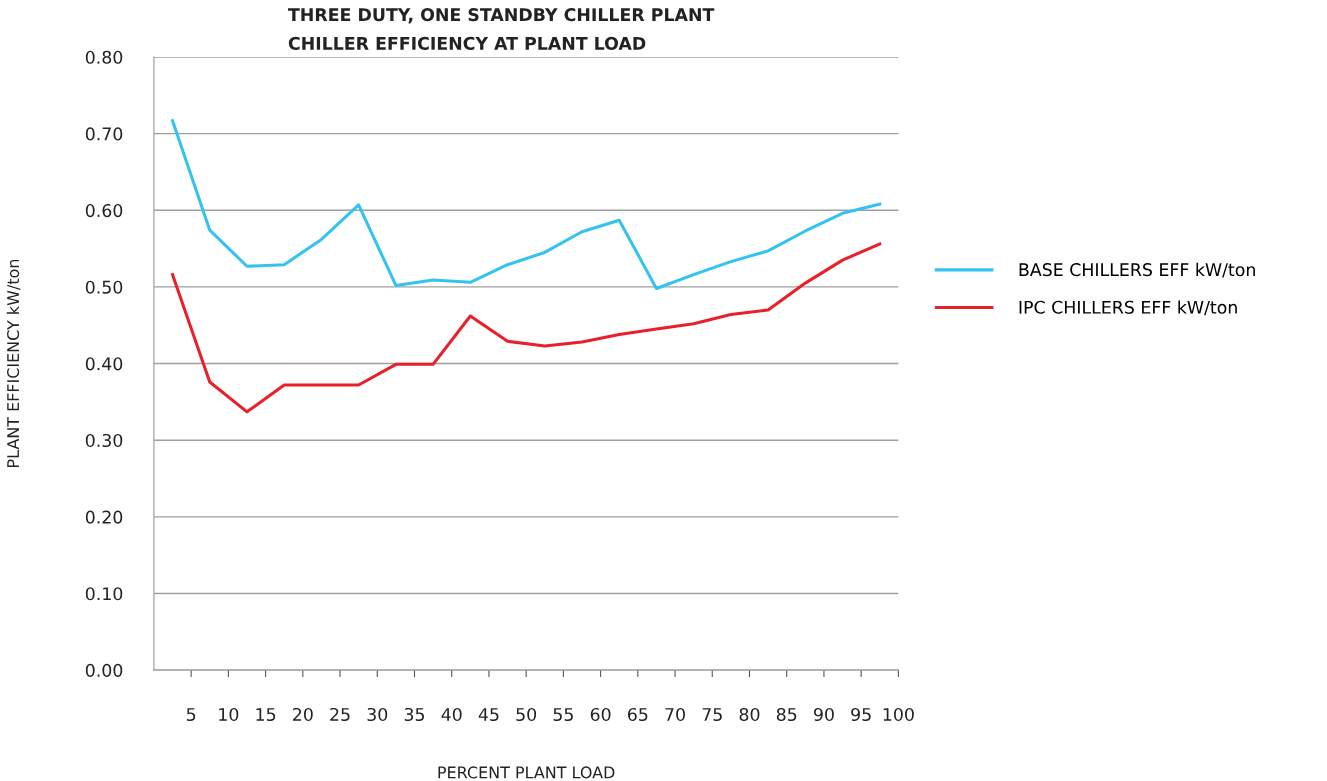 The image size is (1327, 781). Describe the element at coordinates (898, 714) in the screenshot. I see `x-tick-label: 100` at that location.